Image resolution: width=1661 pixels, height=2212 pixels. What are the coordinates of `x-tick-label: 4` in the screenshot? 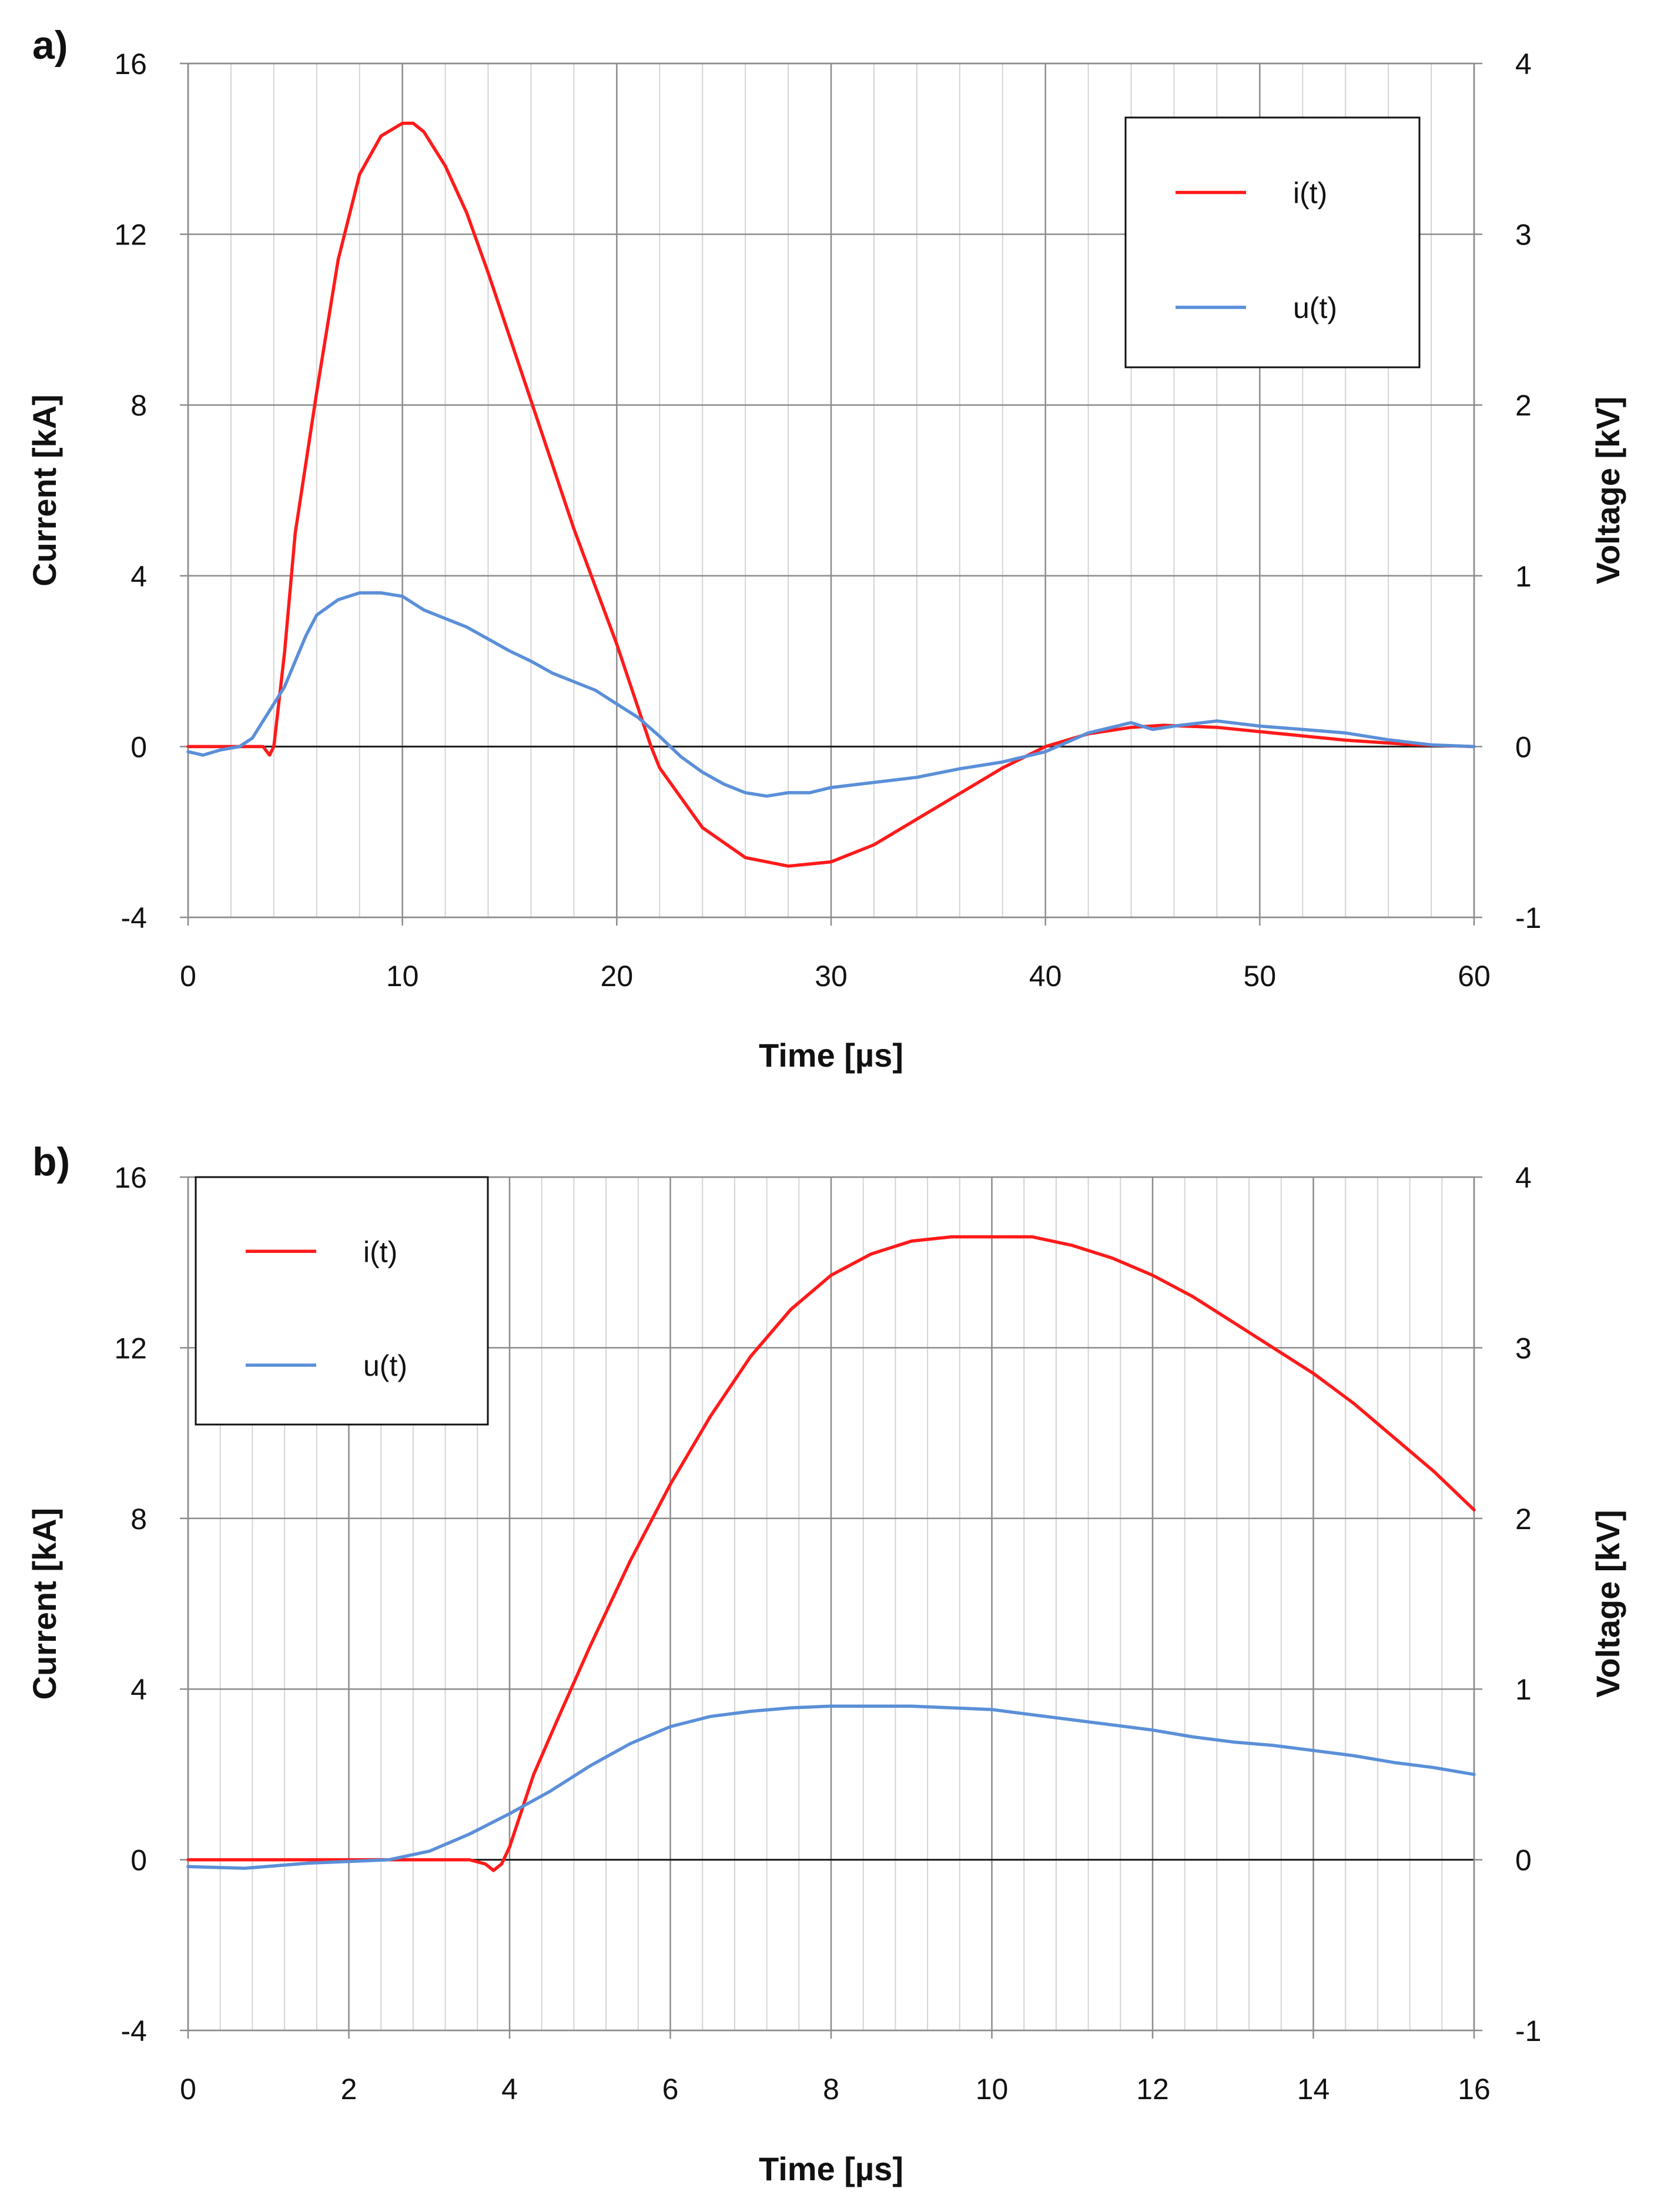 It's located at (510, 2089).